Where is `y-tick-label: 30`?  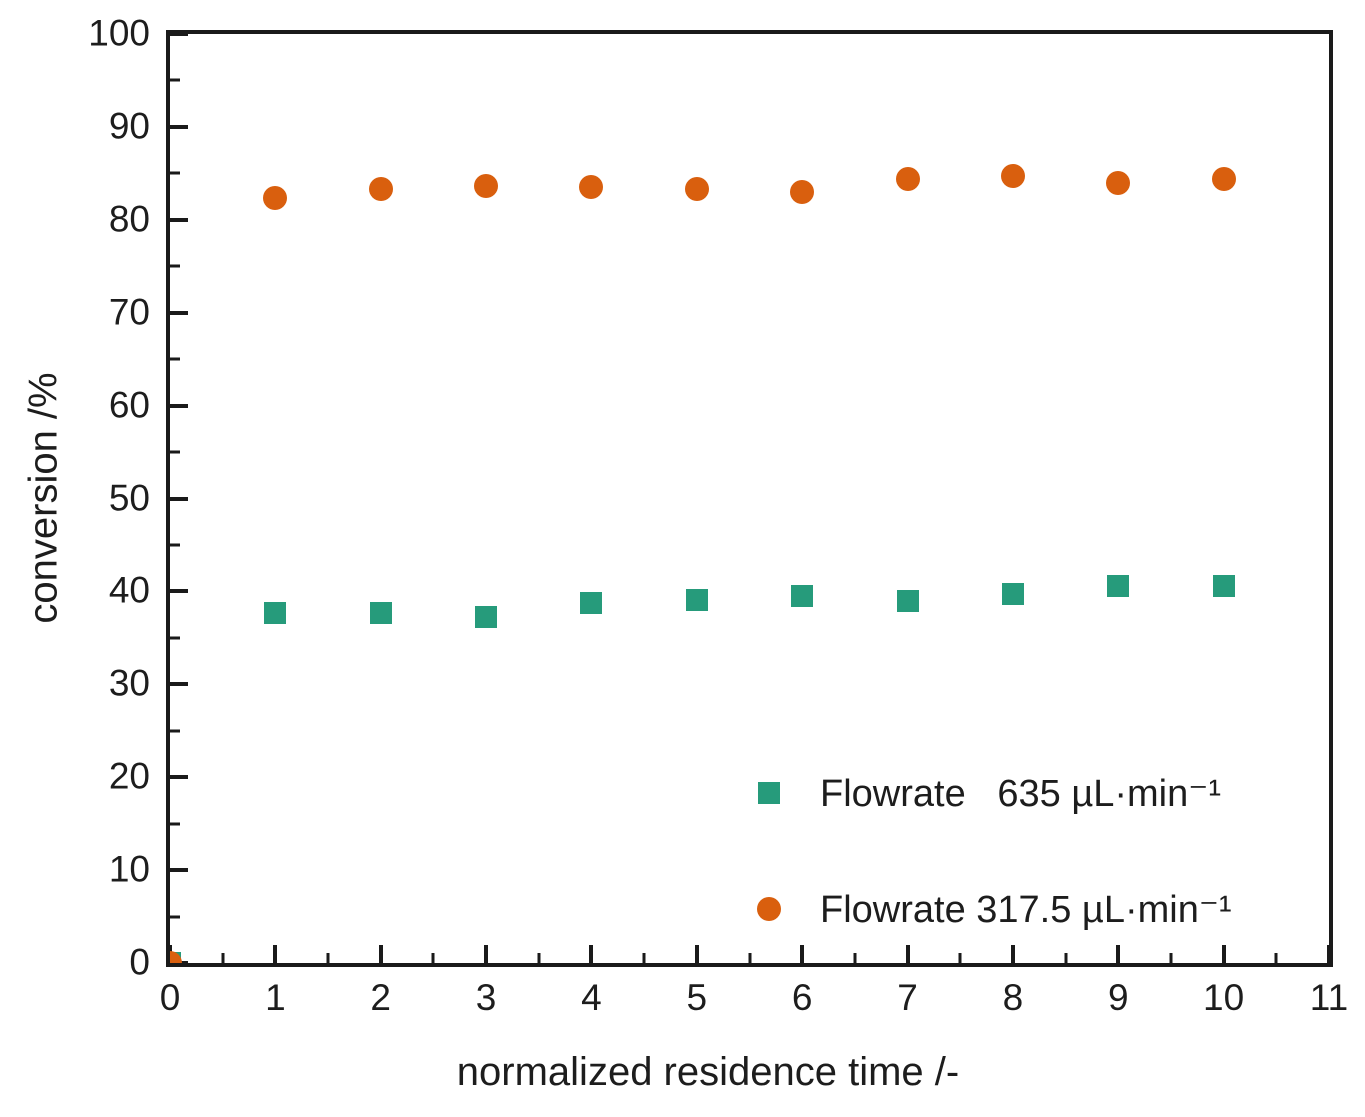 y-tick-label: 30 is located at coordinates (129, 683).